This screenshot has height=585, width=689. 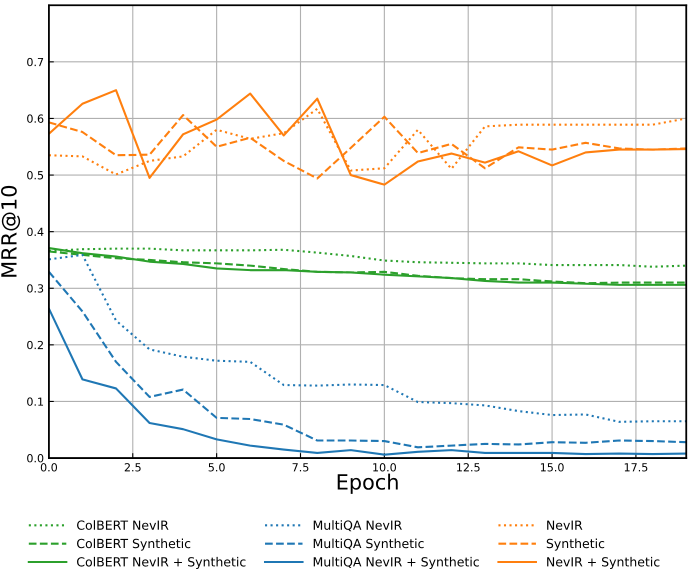 I want to click on x-tick-label: 5.0, so click(x=216, y=467).